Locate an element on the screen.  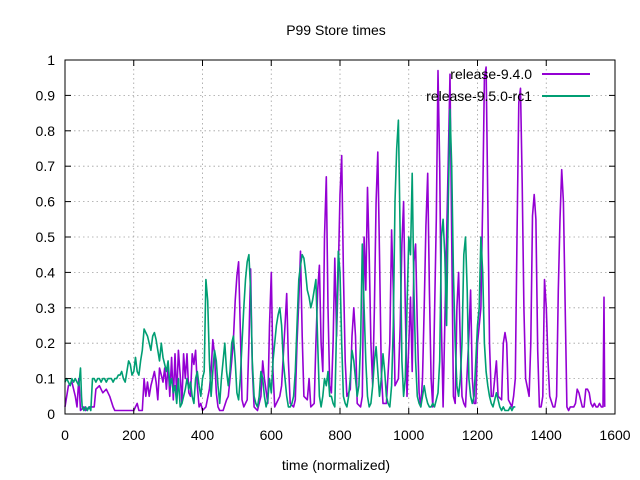
x-tick-label: 1200 is located at coordinates (477, 435).